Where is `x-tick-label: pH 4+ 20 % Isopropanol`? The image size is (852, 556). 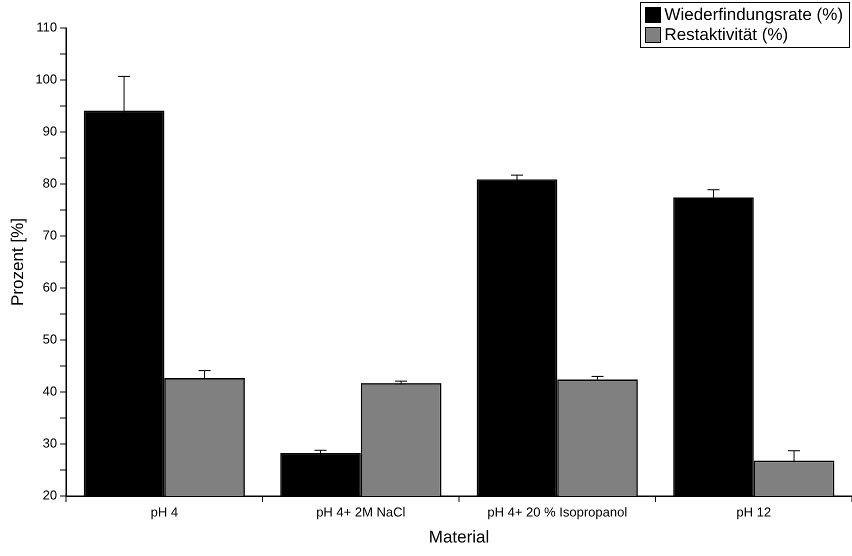
x-tick-label: pH 4+ 20 % Isopropanol is located at coordinates (557, 512).